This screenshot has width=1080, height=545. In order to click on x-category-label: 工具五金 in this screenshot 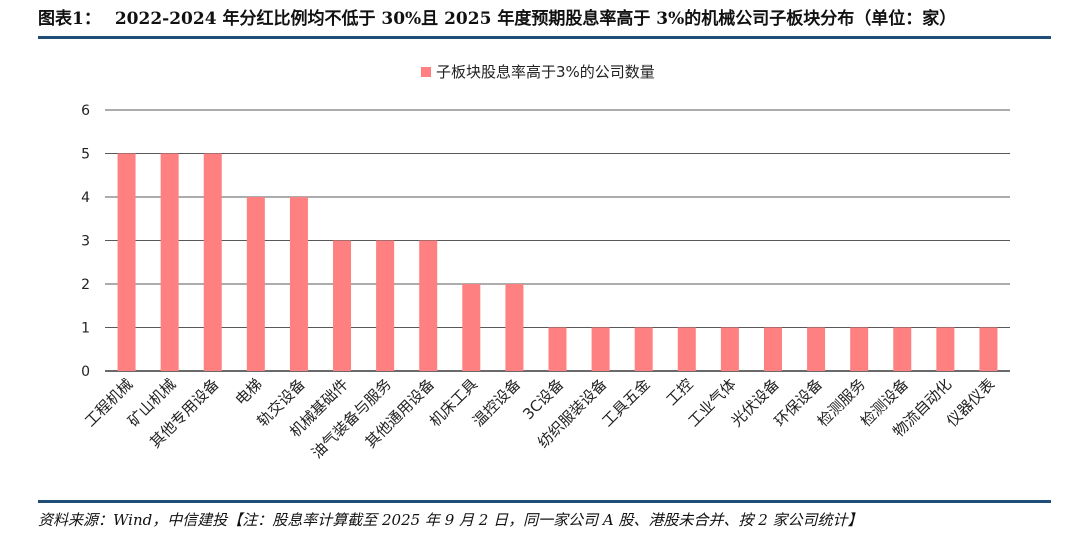, I will do `click(625, 402)`.